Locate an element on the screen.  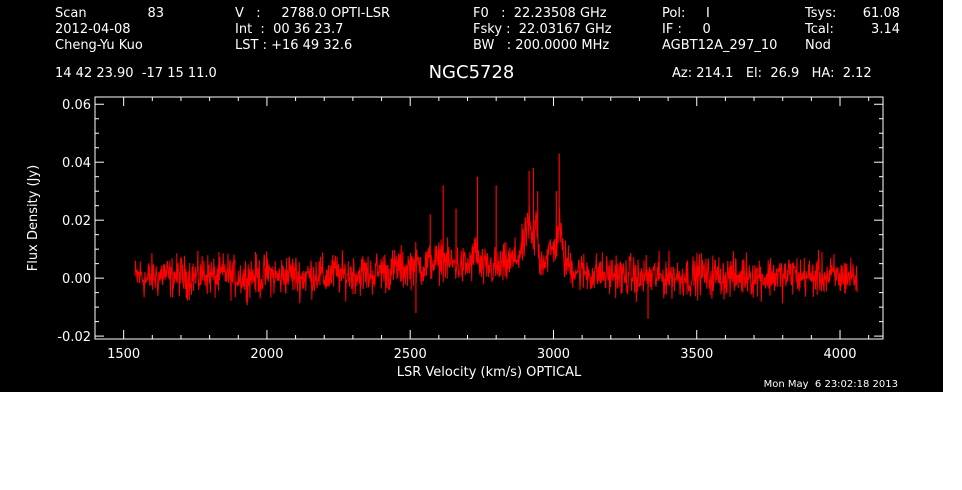
bandwidth: BW : 200.0000 MHz is located at coordinates (541, 45).